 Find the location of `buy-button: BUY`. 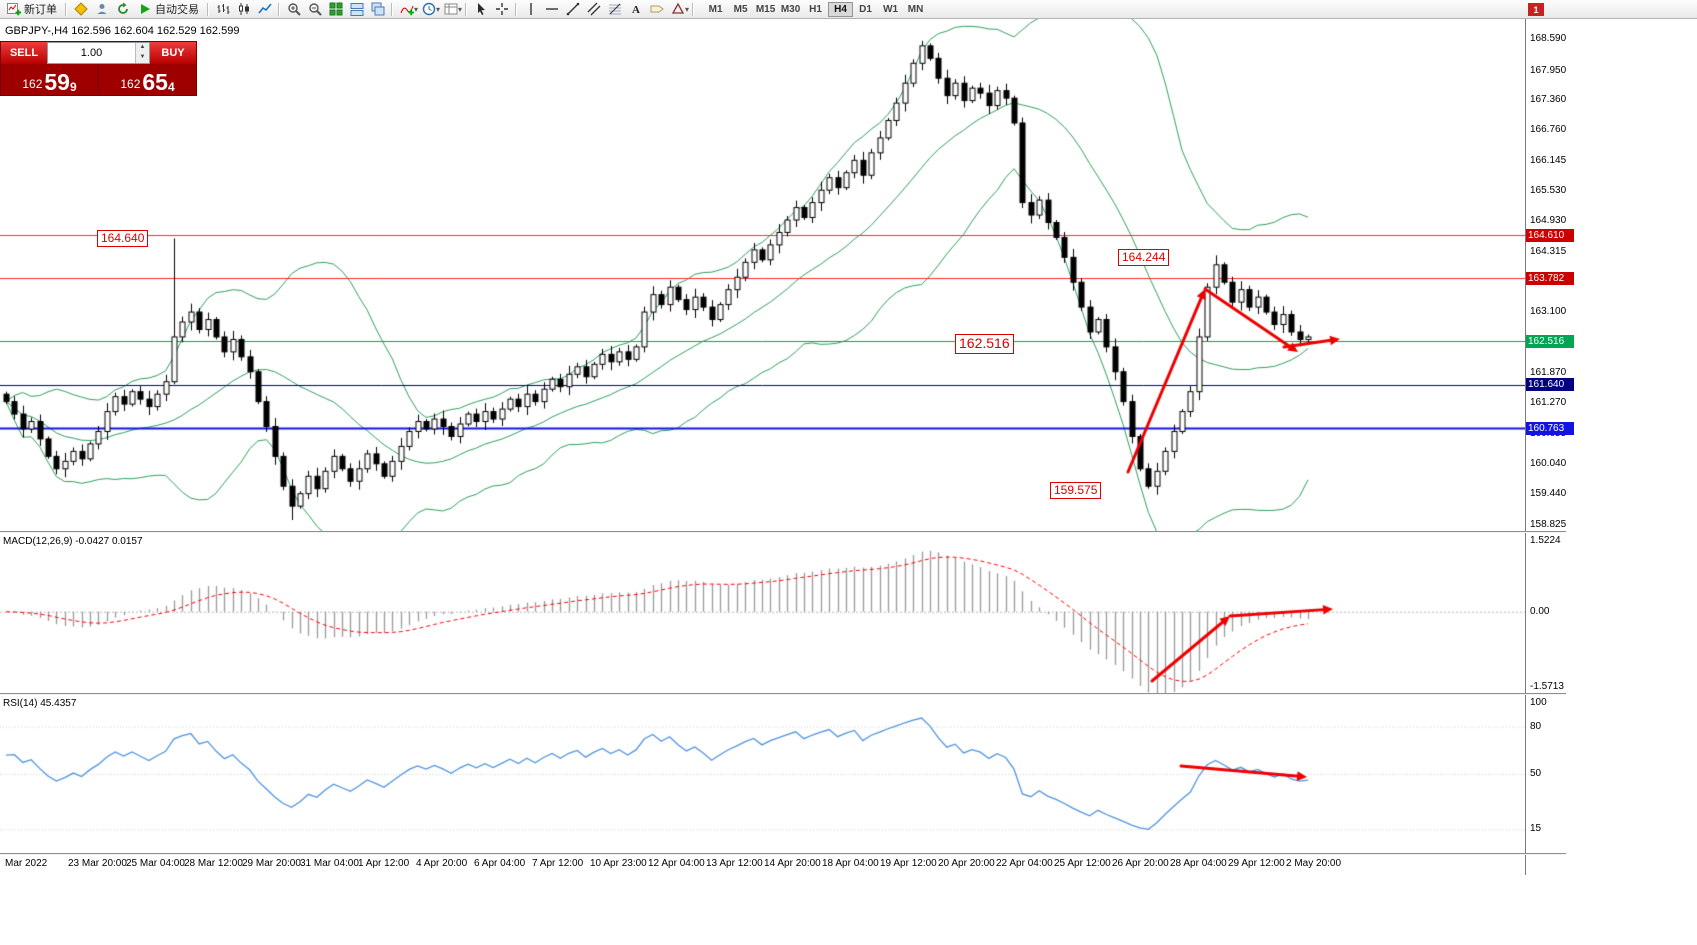

buy-button: BUY is located at coordinates (173, 53).